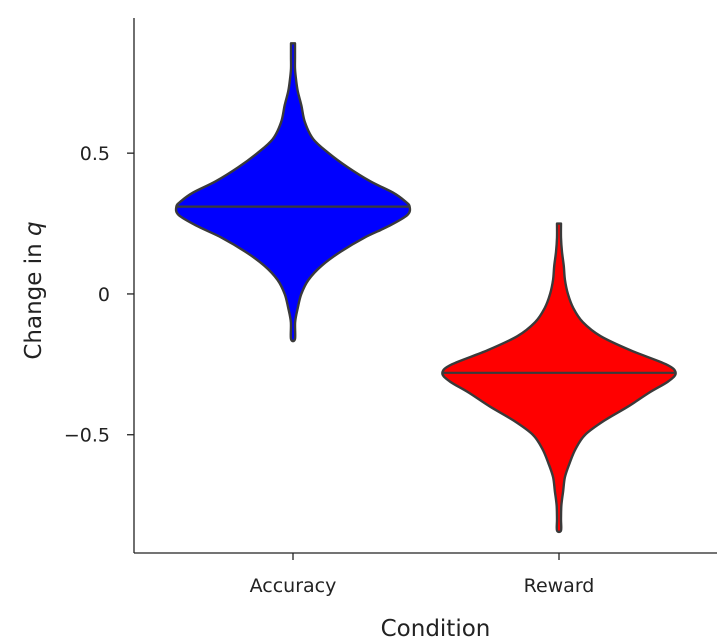 The height and width of the screenshot is (644, 719). I want to click on y-axis-title: Change in q, so click(34, 290).